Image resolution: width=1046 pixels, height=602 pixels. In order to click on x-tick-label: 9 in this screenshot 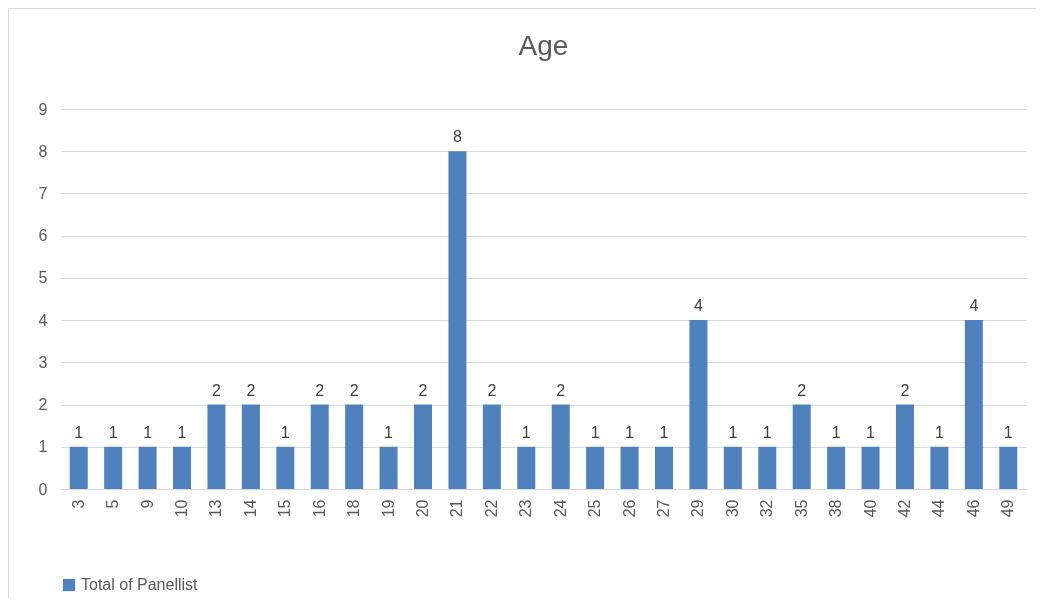, I will do `click(147, 504)`.